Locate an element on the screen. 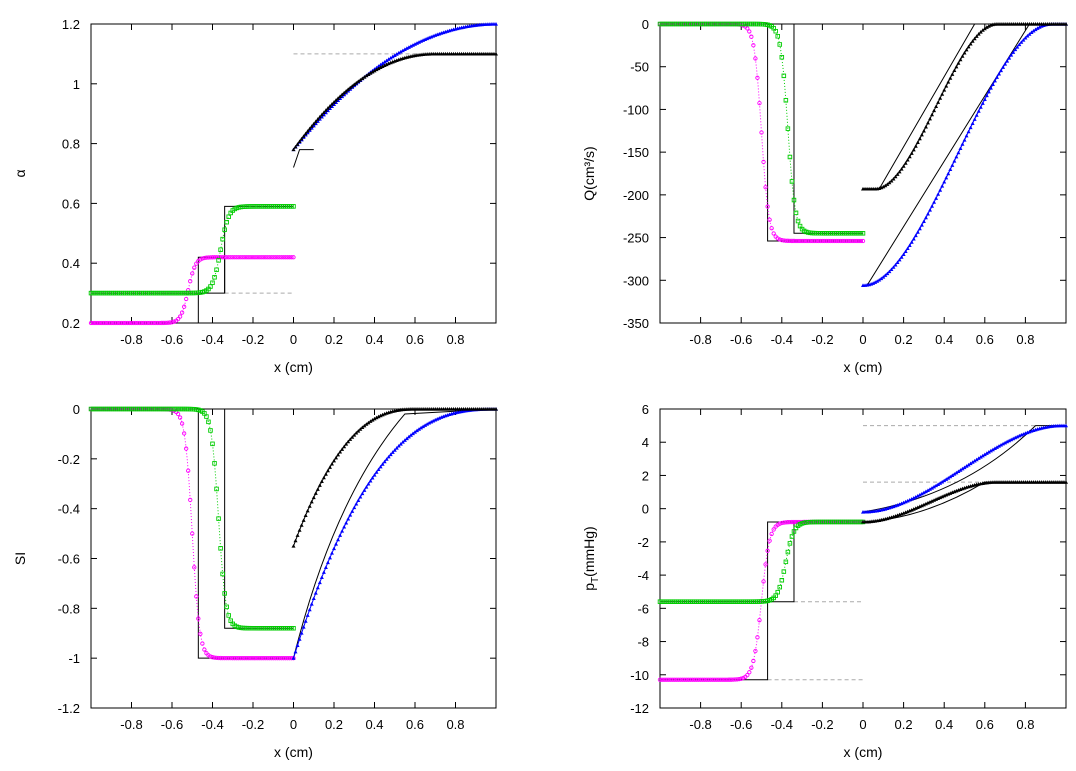 Image resolution: width=1076 pixels, height=771 pixels. series-blue-line is located at coordinates (395, 533).